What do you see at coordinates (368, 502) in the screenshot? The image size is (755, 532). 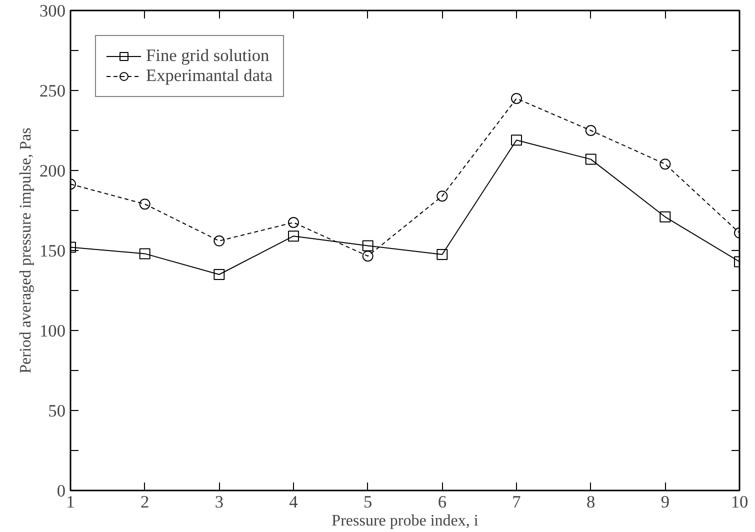 I see `x-tick-label: 5` at bounding box center [368, 502].